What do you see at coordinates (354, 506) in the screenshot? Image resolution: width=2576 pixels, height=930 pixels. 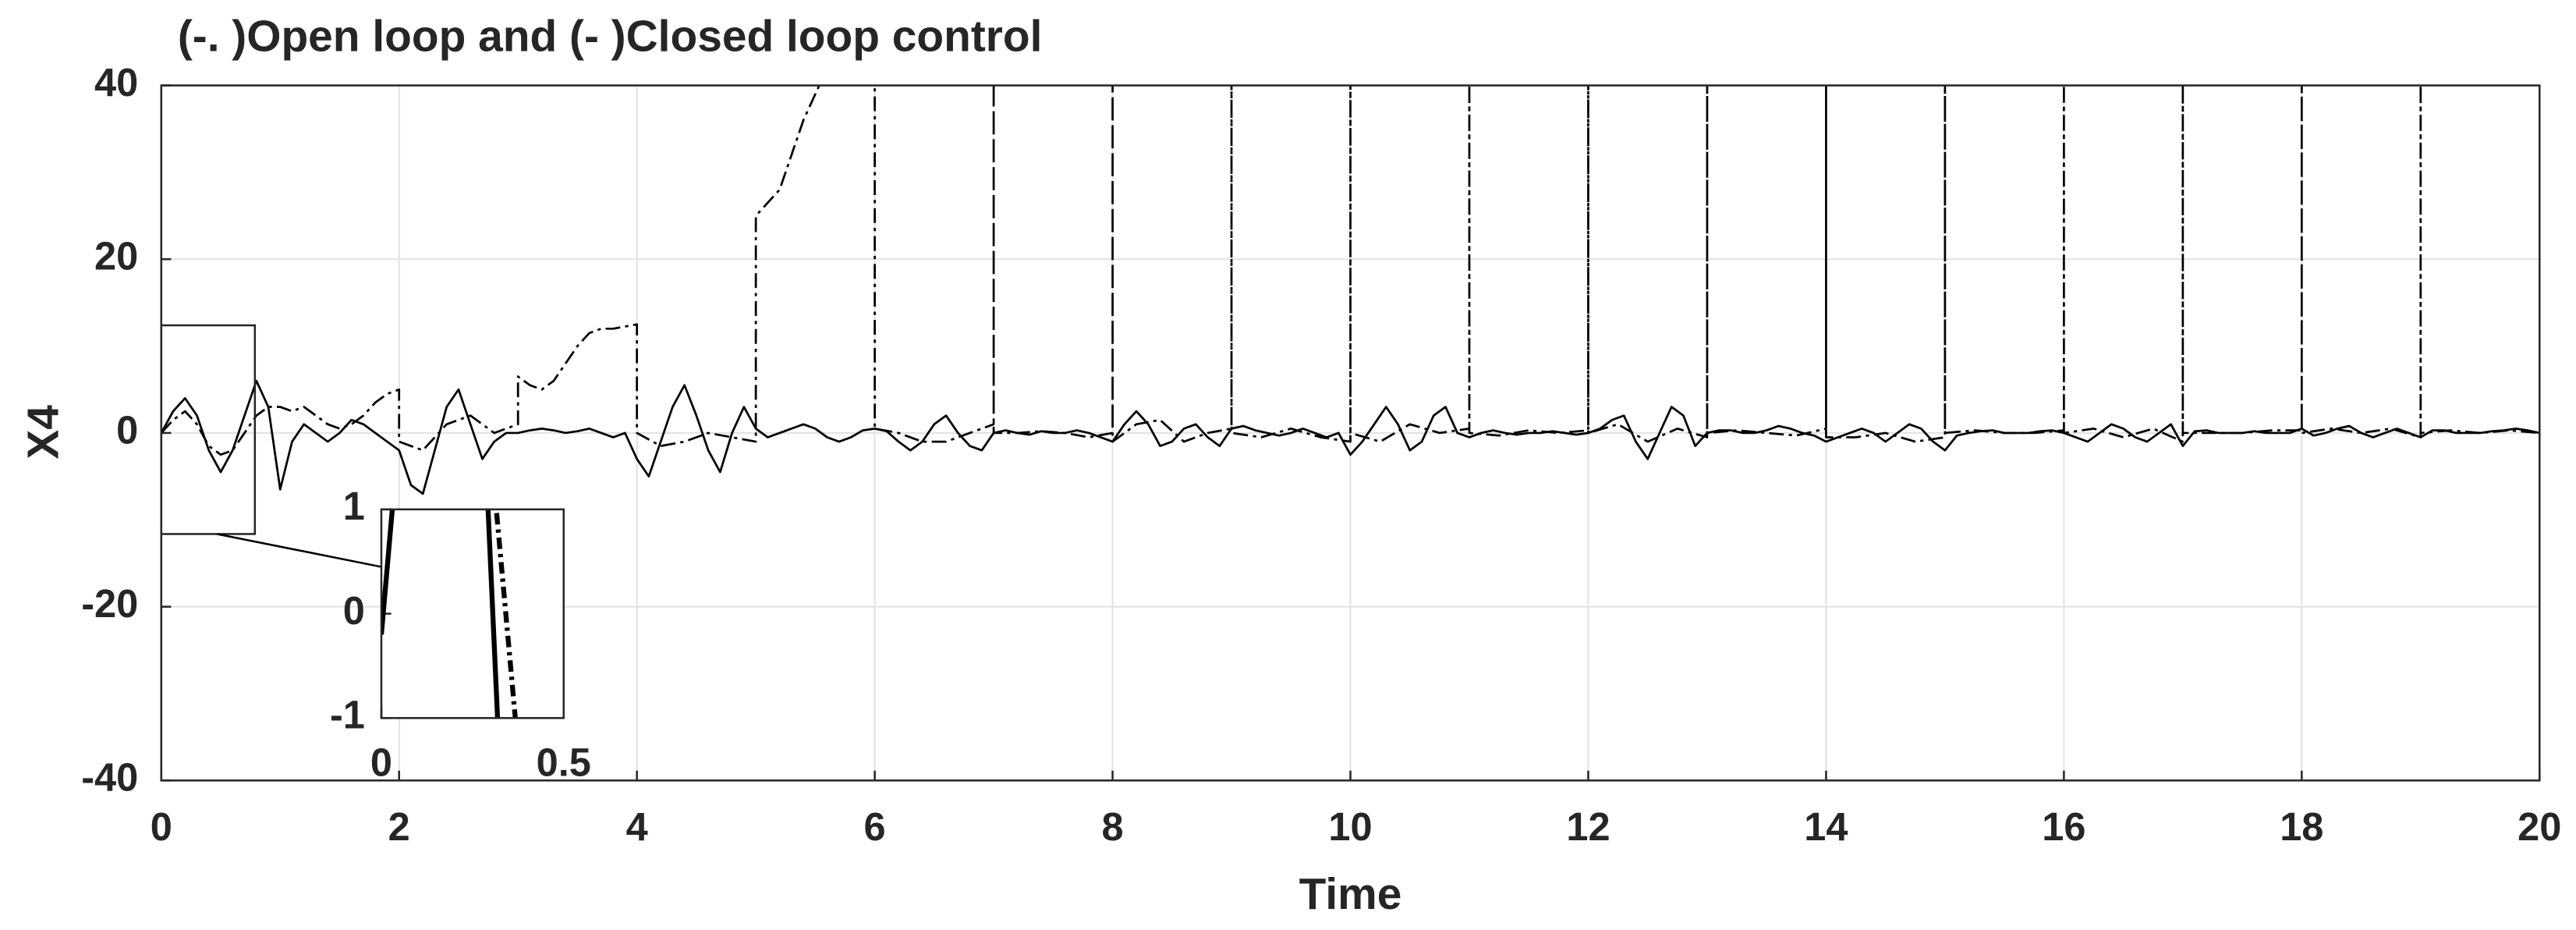 I see `y-tick-label: 1` at bounding box center [354, 506].